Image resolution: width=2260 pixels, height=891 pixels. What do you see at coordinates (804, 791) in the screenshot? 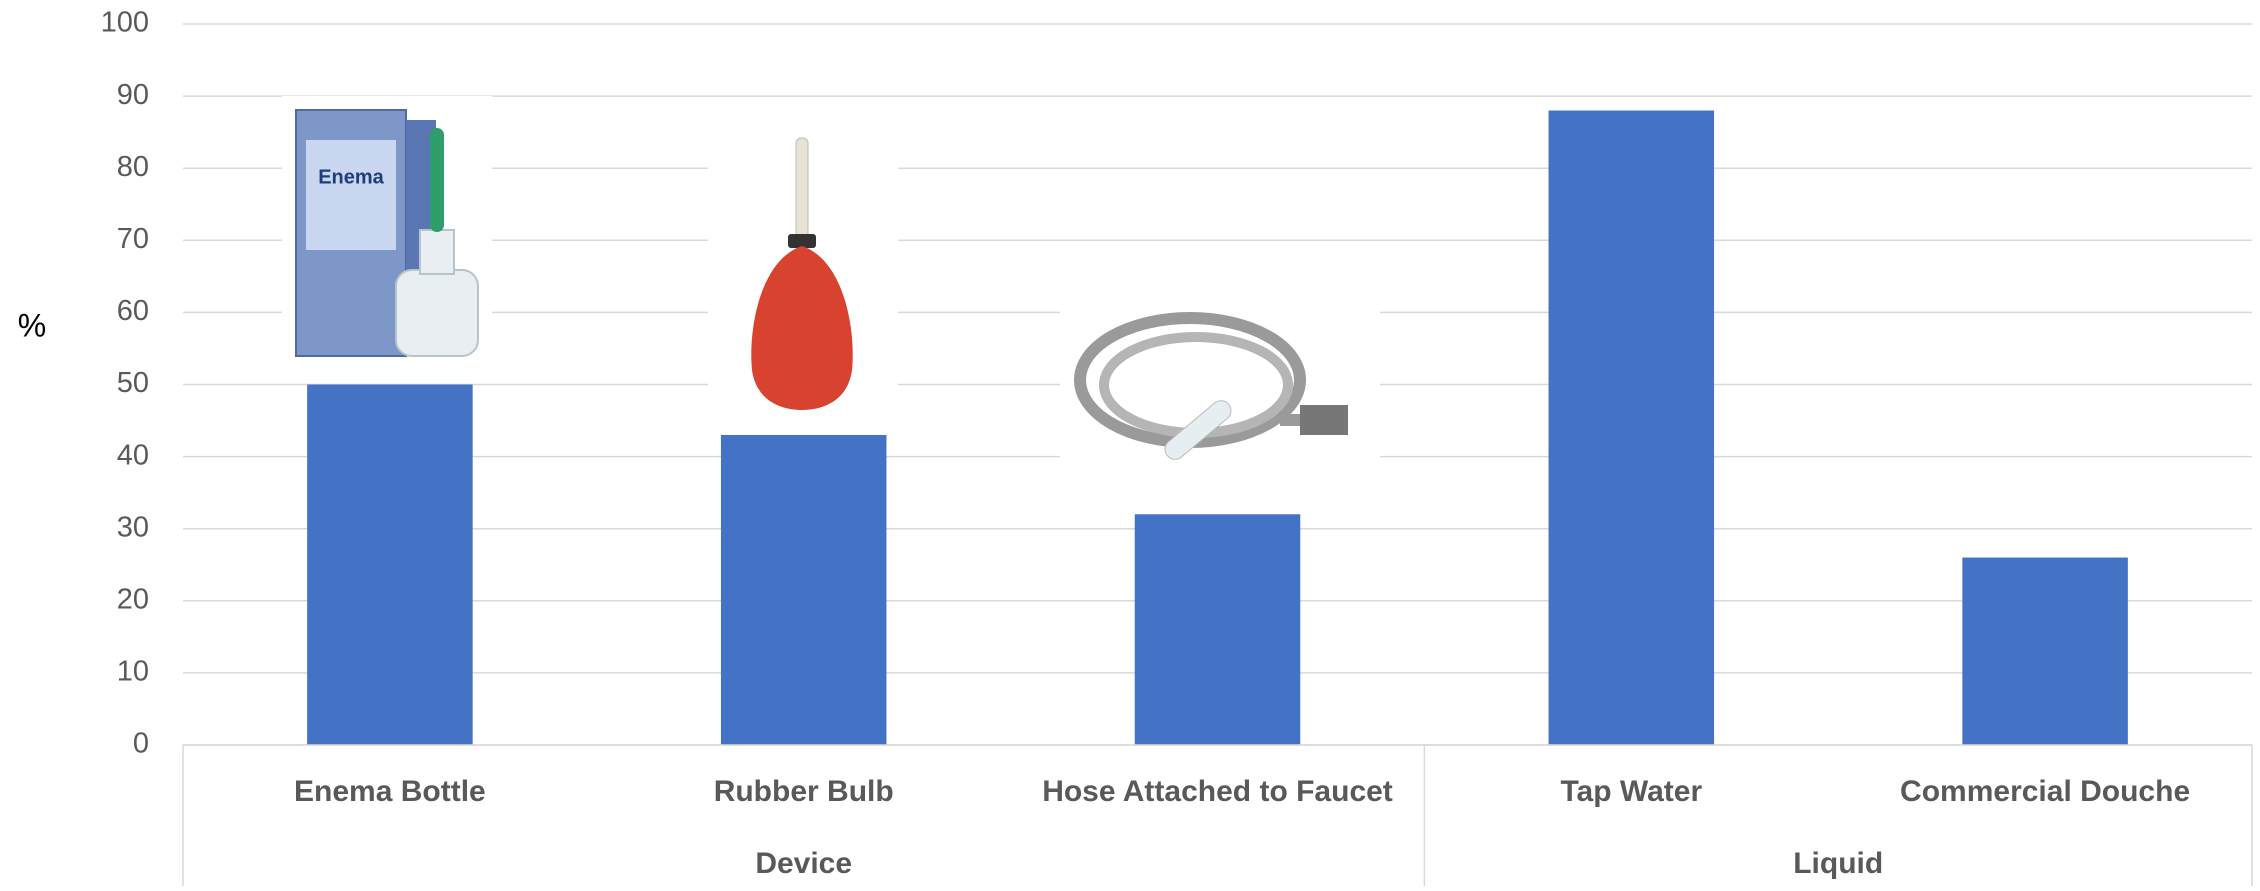
I see `x-tick-label: Rubber Bulb` at bounding box center [804, 791].